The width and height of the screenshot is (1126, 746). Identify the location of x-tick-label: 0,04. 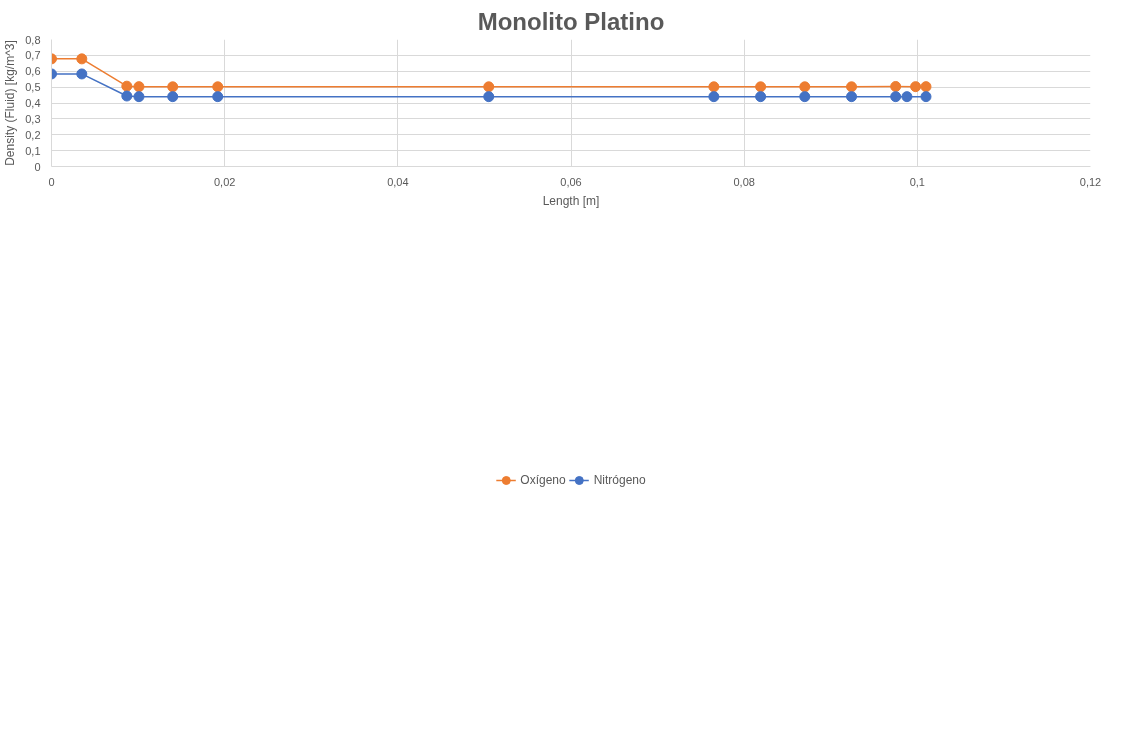
(398, 181).